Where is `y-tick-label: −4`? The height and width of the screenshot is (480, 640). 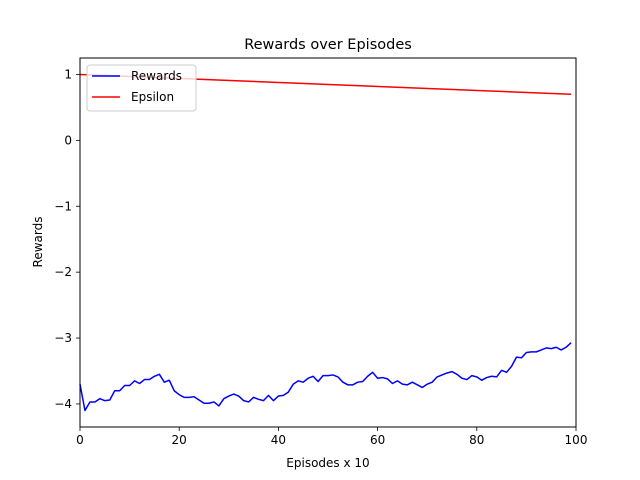 y-tick-label: −4 is located at coordinates (63, 404).